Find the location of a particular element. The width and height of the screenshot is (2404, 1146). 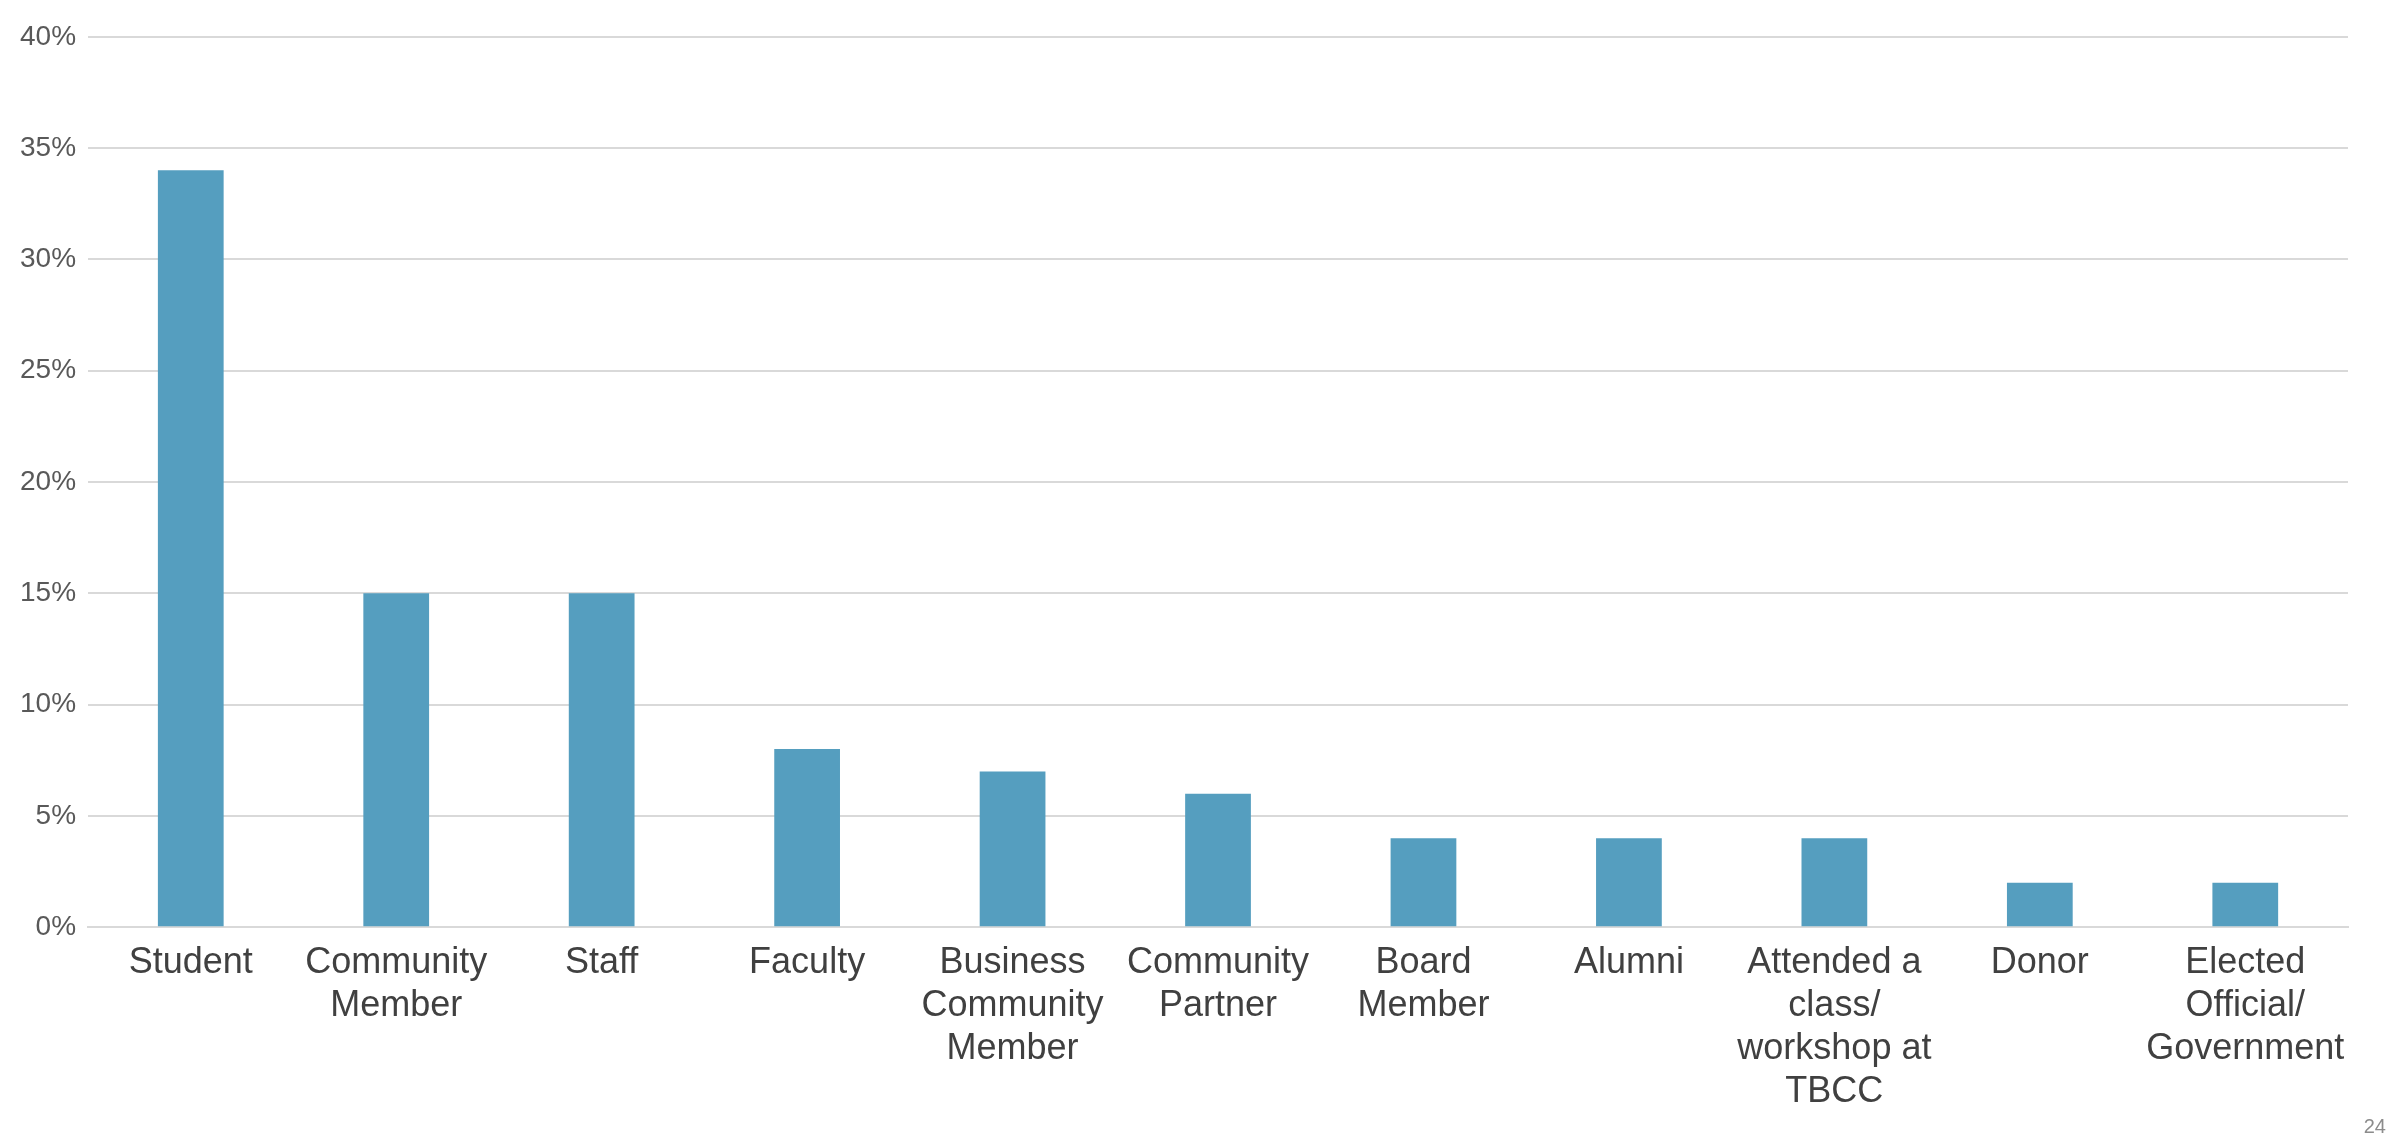

x-tick-label: Business Community Member is located at coordinates (1012, 1003).